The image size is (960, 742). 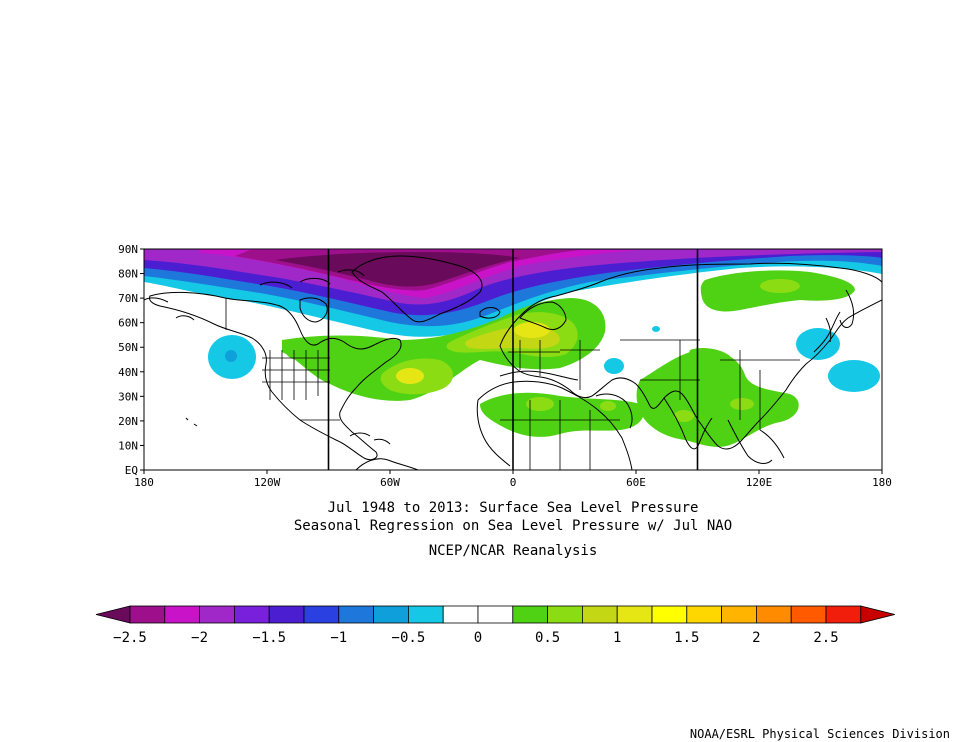 What do you see at coordinates (128, 396) in the screenshot?
I see `lat-tick-label: 30N` at bounding box center [128, 396].